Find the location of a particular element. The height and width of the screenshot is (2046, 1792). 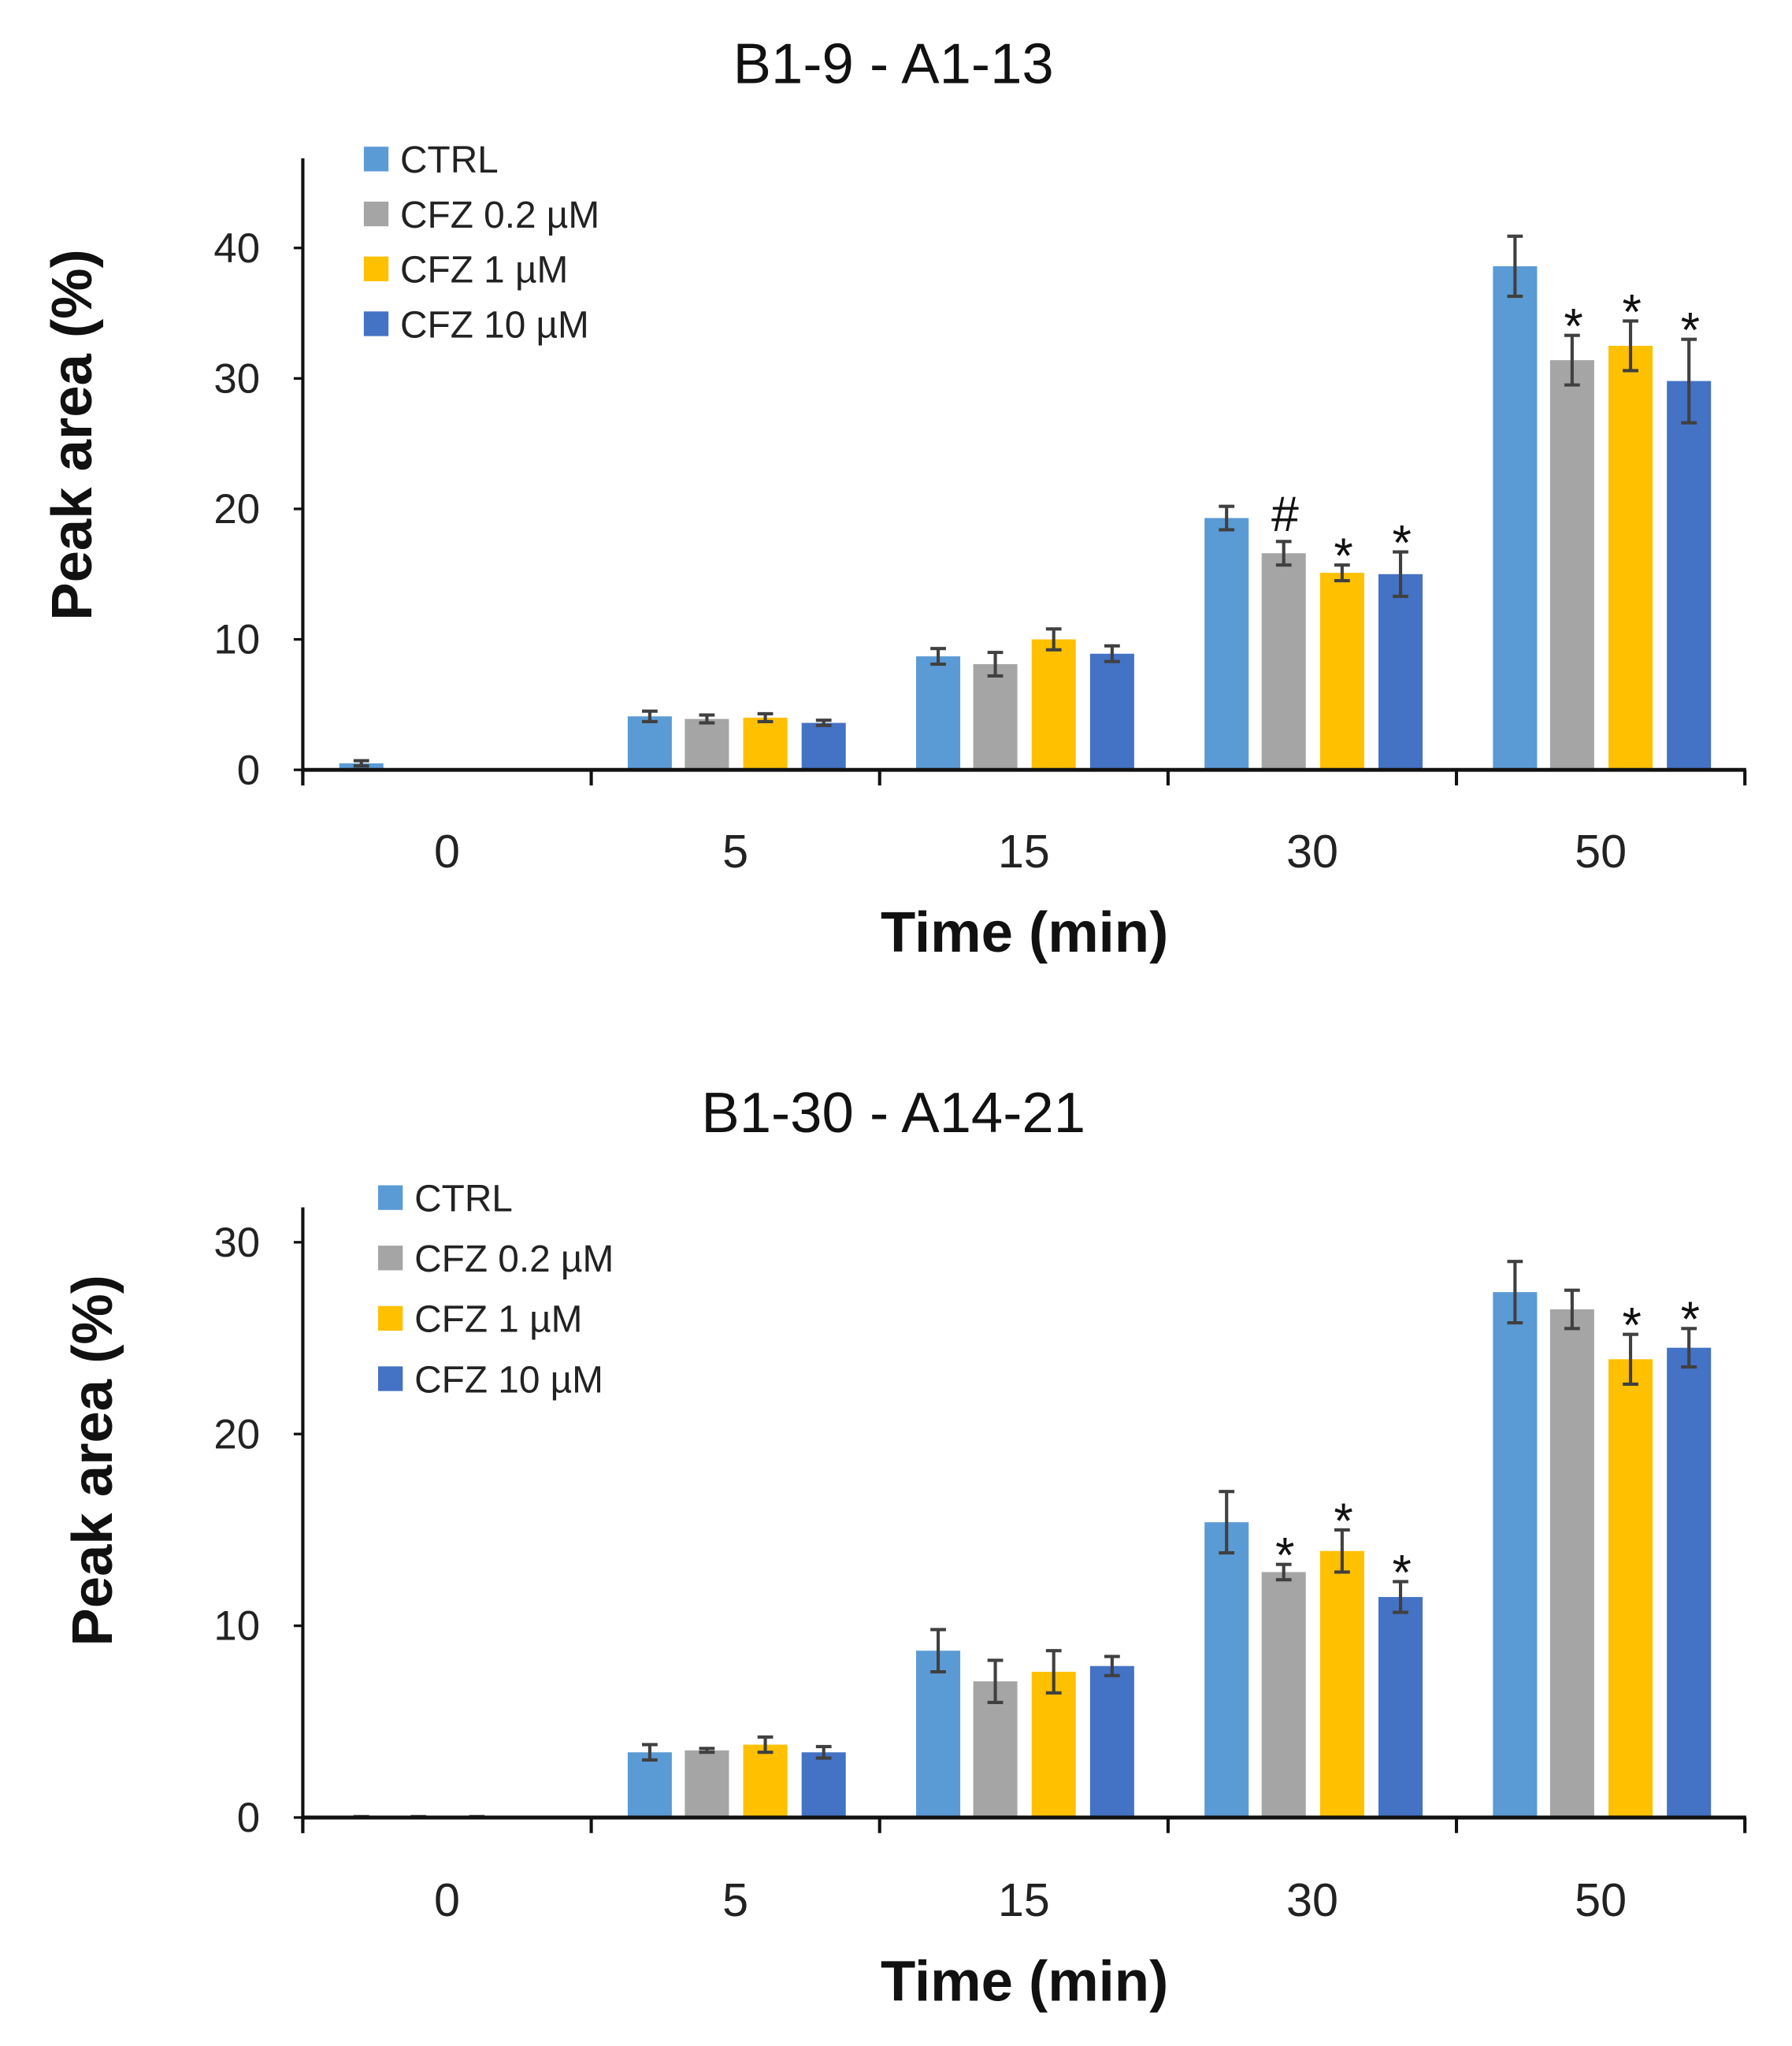

legend-label: CTRL is located at coordinates (463, 1199).